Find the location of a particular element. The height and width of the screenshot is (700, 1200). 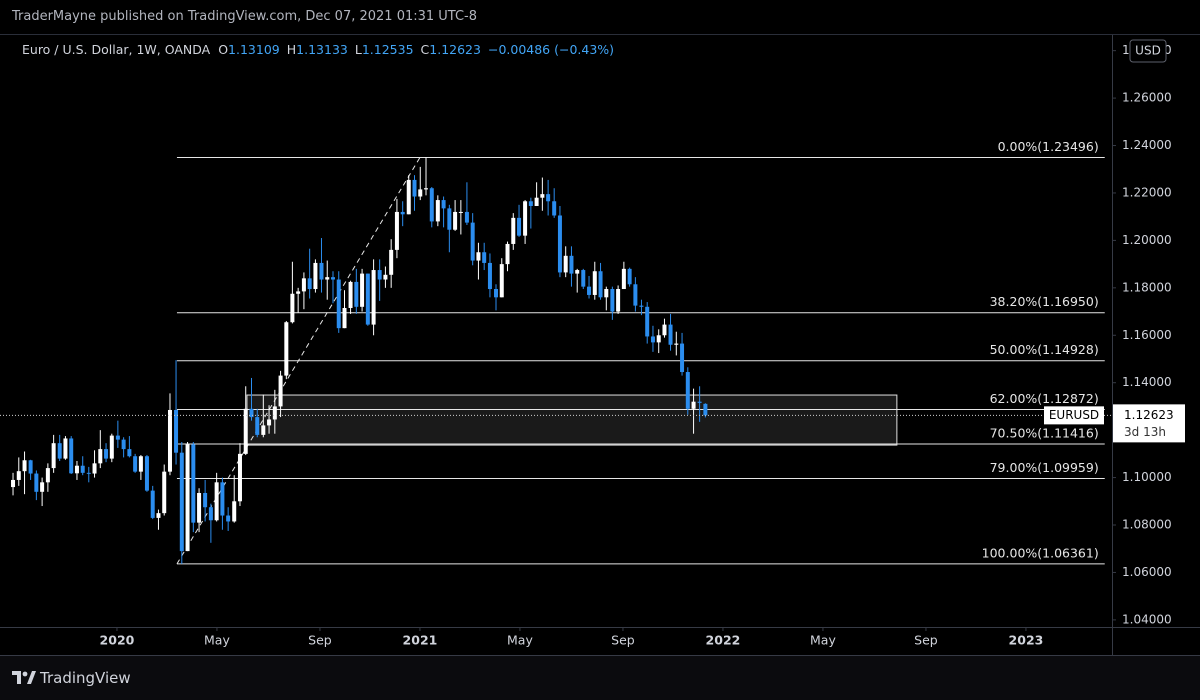

fib-label: 50.00%(1.14928) is located at coordinates (1044, 349).